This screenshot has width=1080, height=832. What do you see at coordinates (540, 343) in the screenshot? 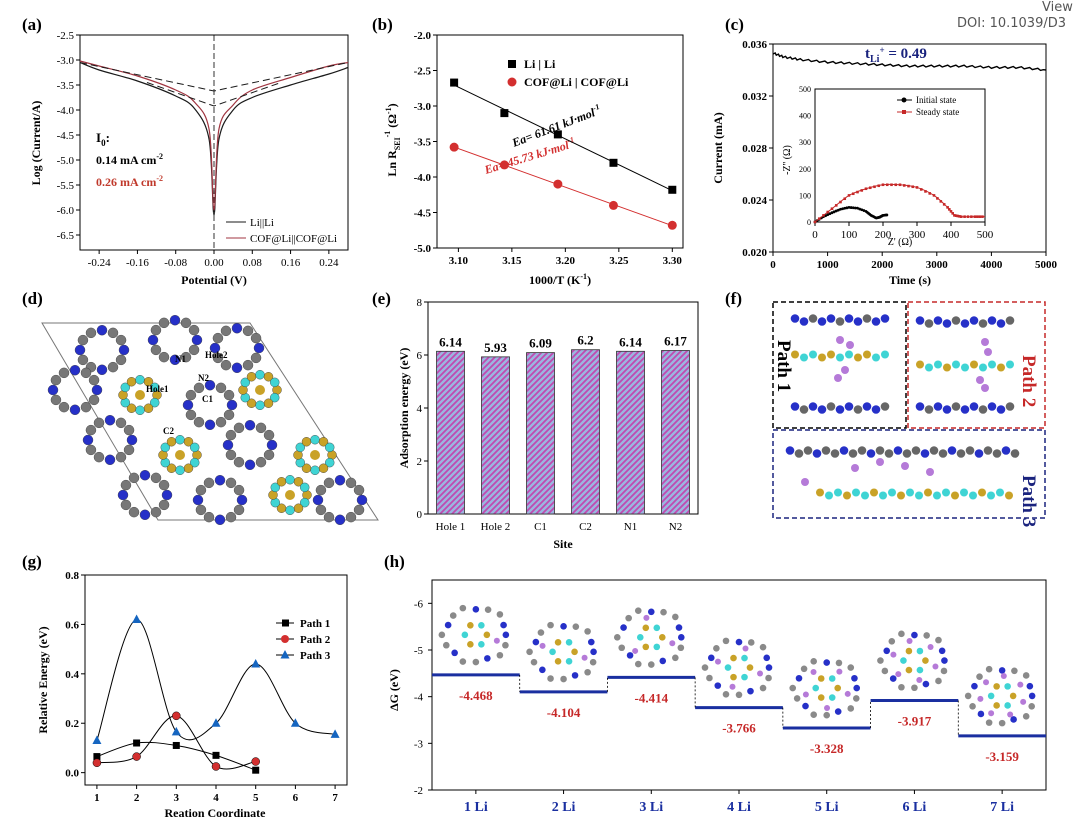
I see `e-bar-value: 6.09` at bounding box center [540, 343].